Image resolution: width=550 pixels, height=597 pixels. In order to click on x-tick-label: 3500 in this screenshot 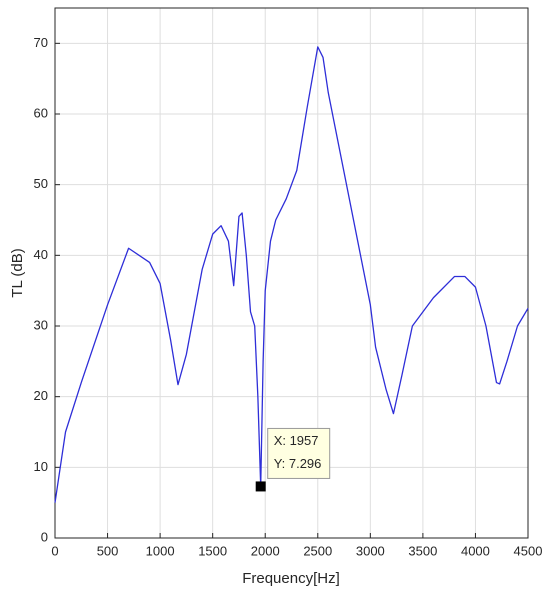, I will do `click(422, 550)`.